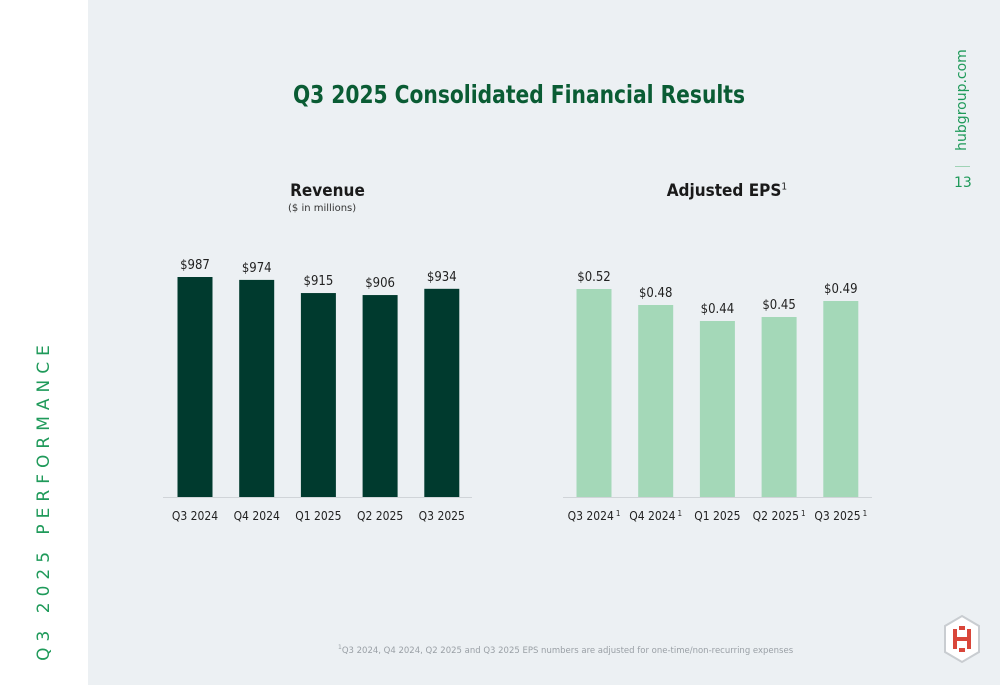  What do you see at coordinates (594, 516) in the screenshot?
I see `eps-tick-label: Q3 2024 1` at bounding box center [594, 516].